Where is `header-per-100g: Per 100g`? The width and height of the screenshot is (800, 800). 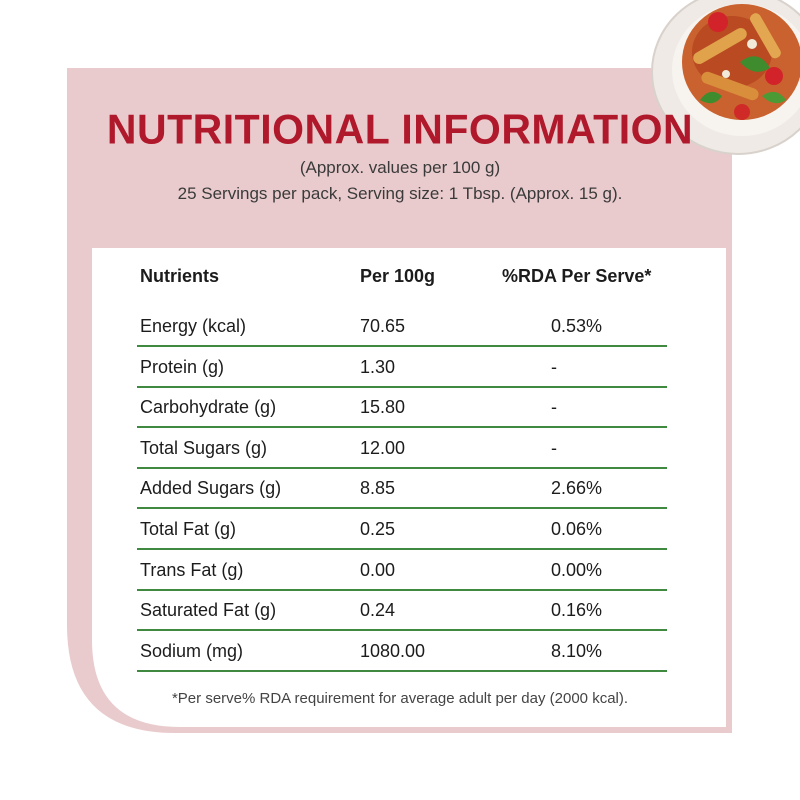 header-per-100g: Per 100g is located at coordinates (398, 276).